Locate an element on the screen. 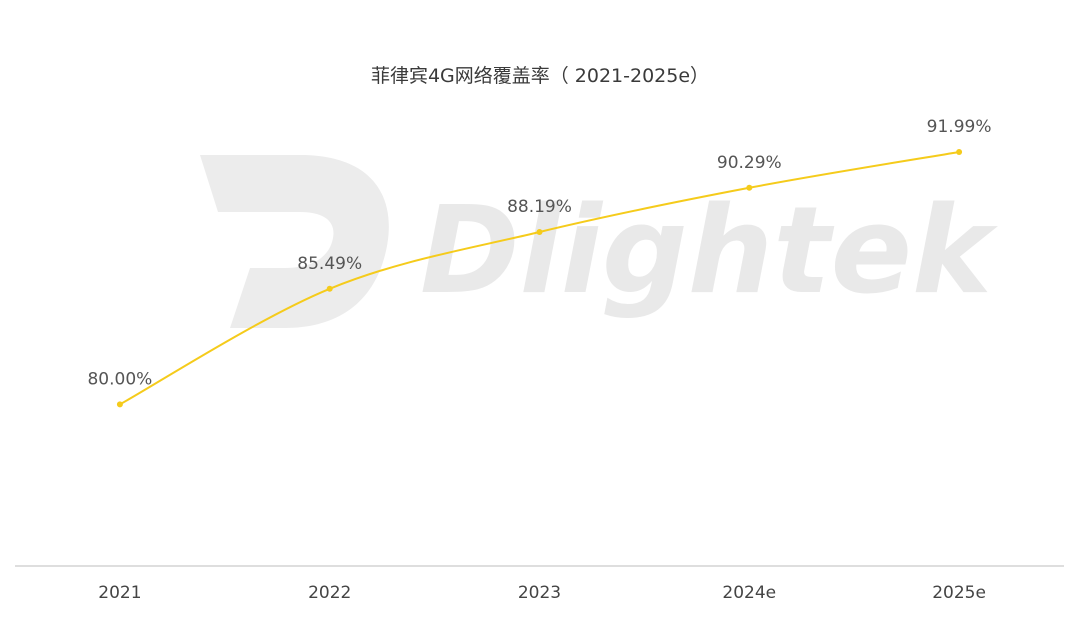 The height and width of the screenshot is (635, 1080). watermark-logo-mark is located at coordinates (294, 241).